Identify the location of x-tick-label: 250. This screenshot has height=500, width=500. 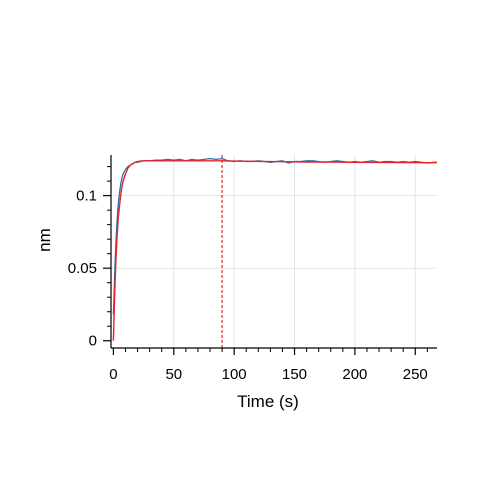
(415, 374).